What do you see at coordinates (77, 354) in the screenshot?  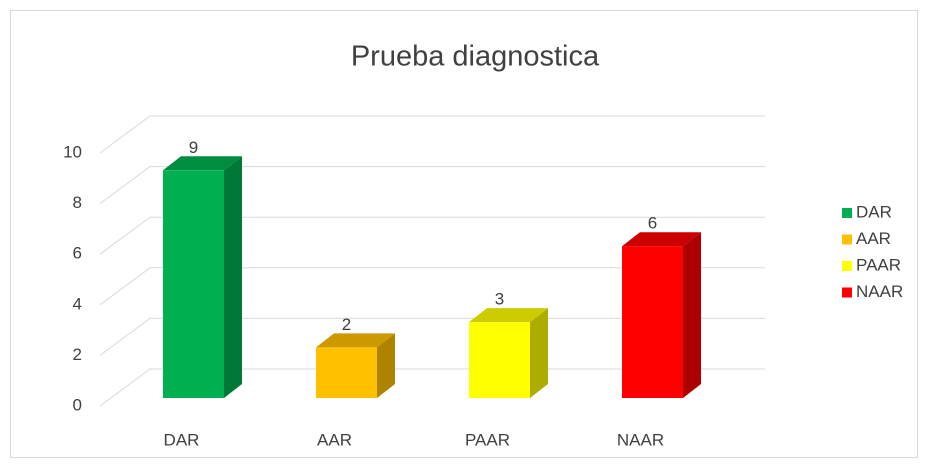 I see `y-tick-label: 2` at bounding box center [77, 354].